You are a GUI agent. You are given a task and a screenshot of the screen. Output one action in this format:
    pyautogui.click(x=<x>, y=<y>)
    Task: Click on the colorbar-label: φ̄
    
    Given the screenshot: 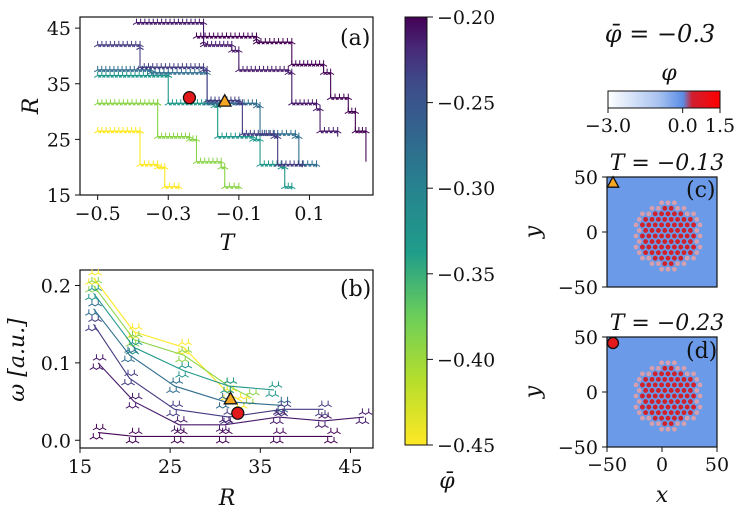 What is the action you would take?
    pyautogui.click(x=447, y=481)
    